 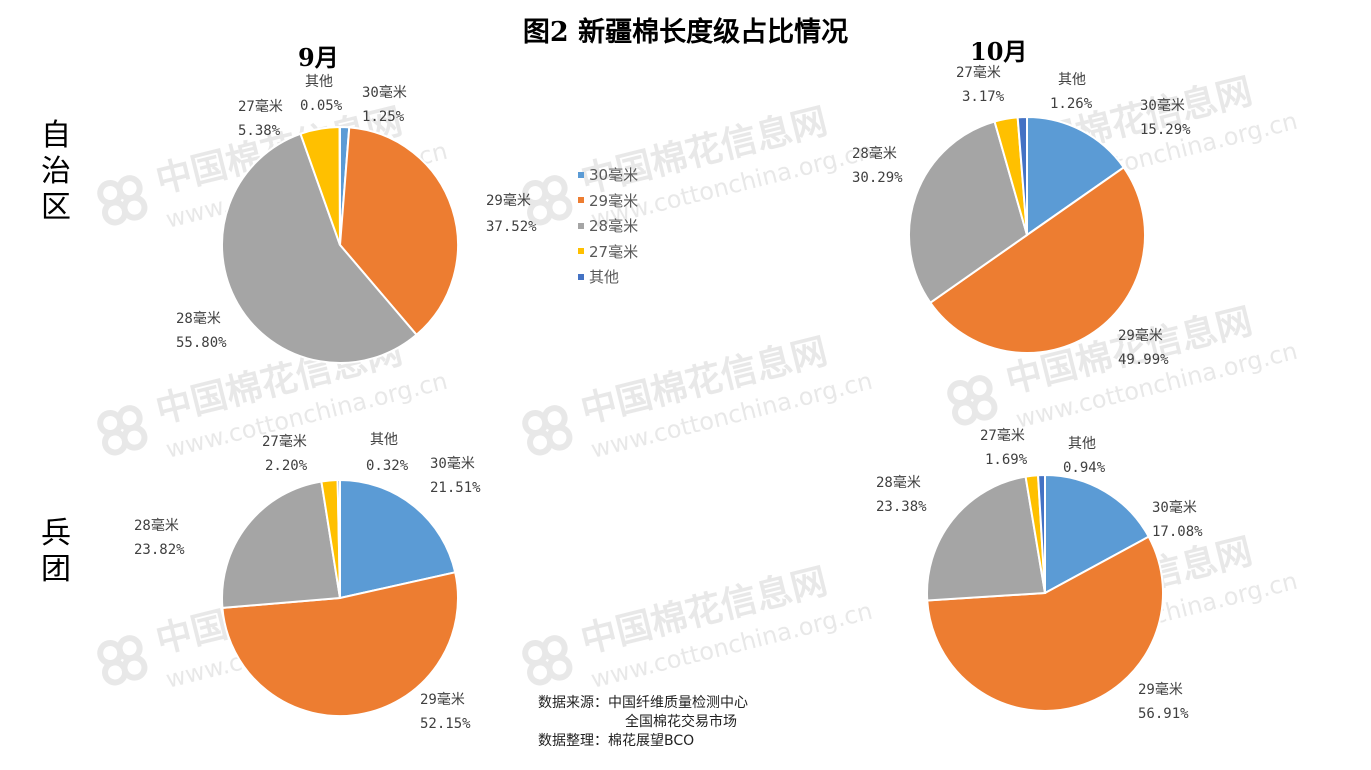 I want to click on row-header-corps: 兵 团, so click(x=56, y=552).